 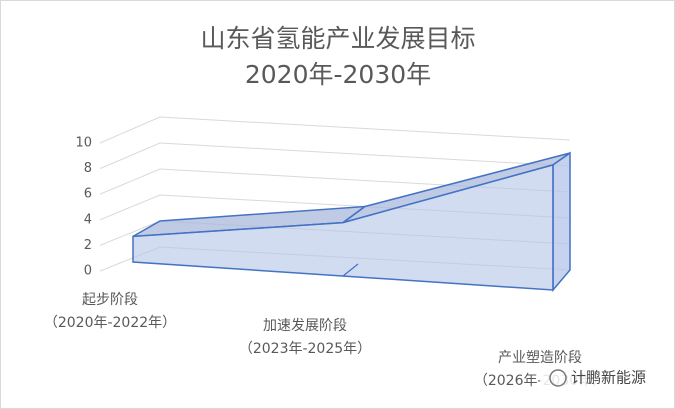 What do you see at coordinates (110, 323) in the screenshot?
I see `x-tick-label: （2020年-2022年）` at bounding box center [110, 323].